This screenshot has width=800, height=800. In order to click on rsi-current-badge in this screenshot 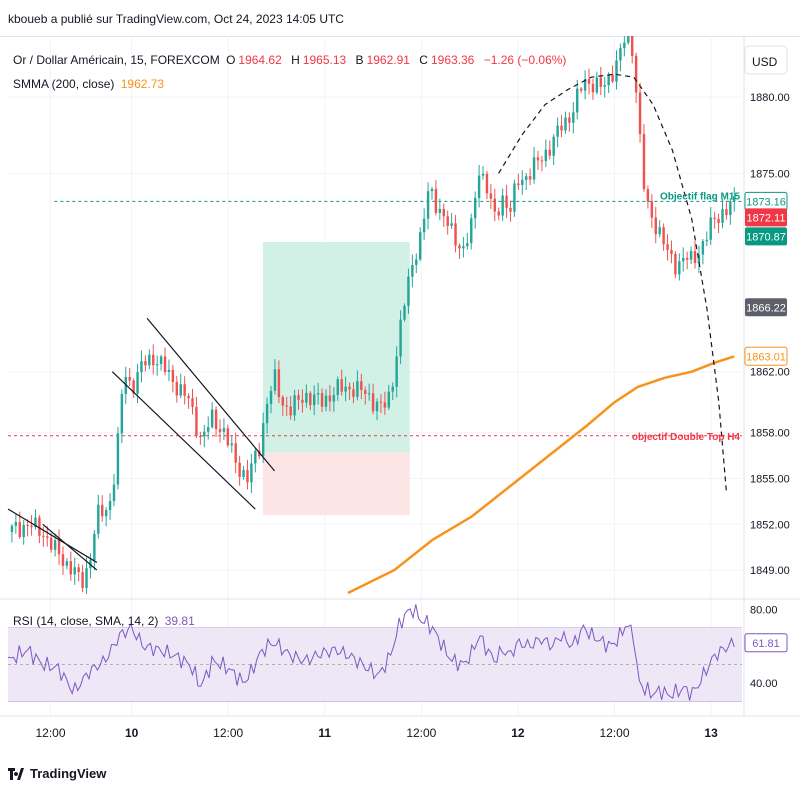, I will do `click(766, 643)`.